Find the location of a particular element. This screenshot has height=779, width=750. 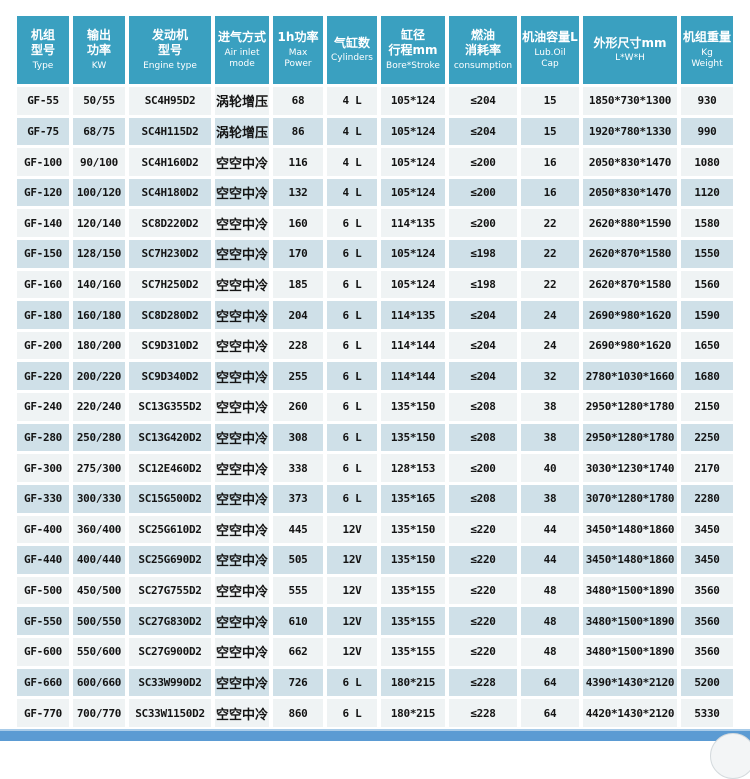

cell-output: 90/100 is located at coordinates (99, 162).